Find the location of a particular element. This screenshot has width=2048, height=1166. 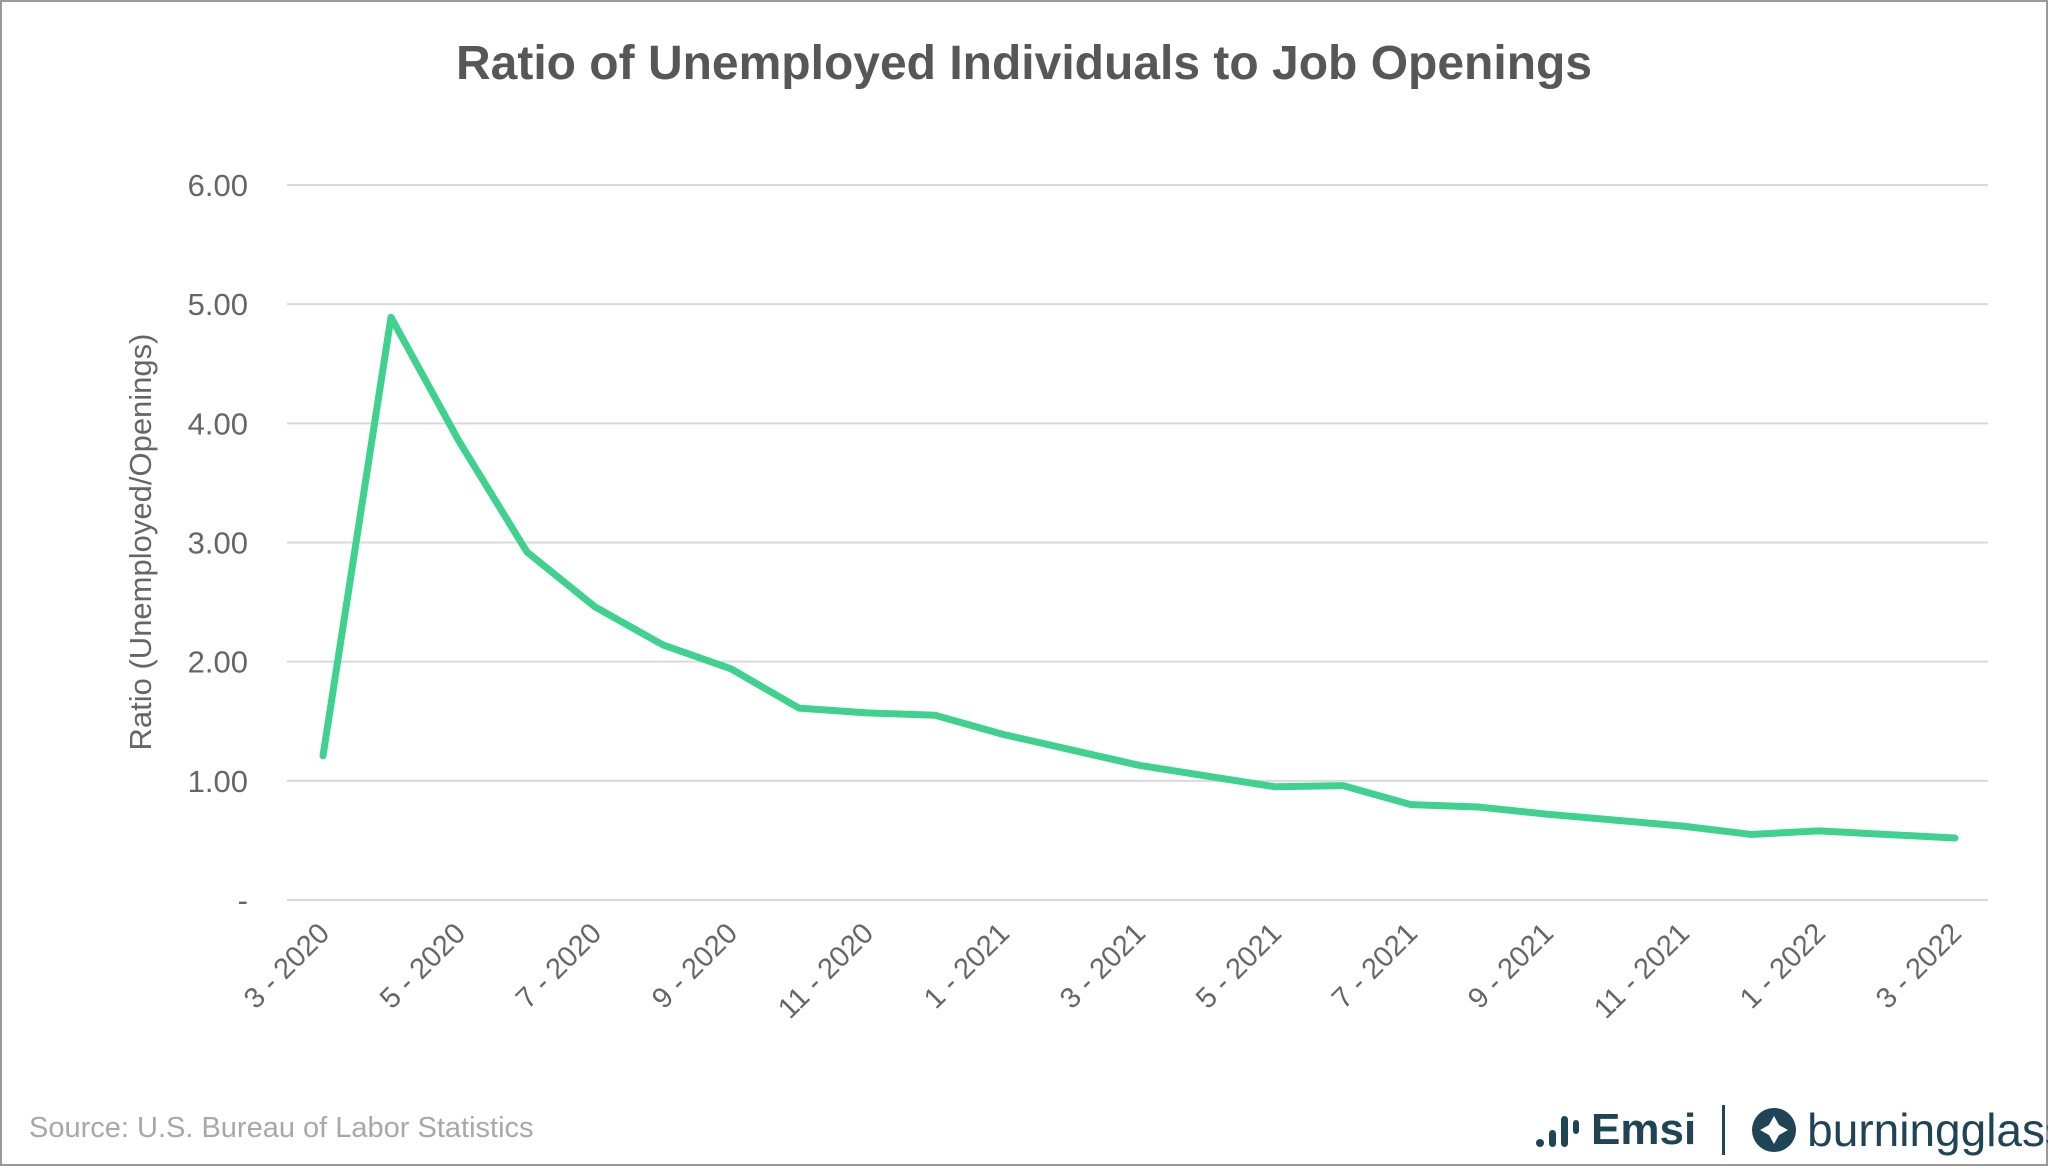

y-tick-label: - is located at coordinates (243, 900).